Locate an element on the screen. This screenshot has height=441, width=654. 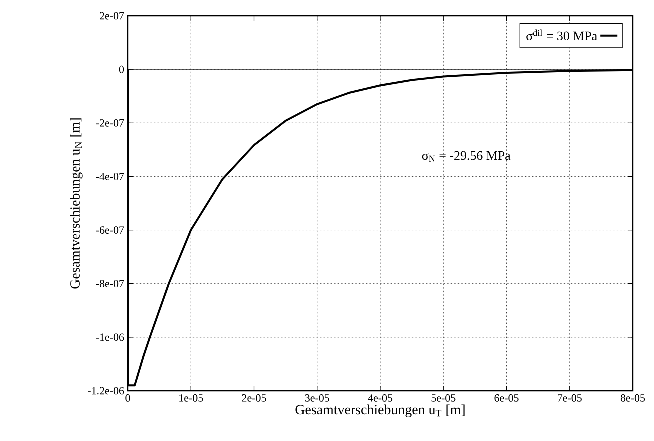
y-tick-label: 2e-07 is located at coordinates (112, 16).